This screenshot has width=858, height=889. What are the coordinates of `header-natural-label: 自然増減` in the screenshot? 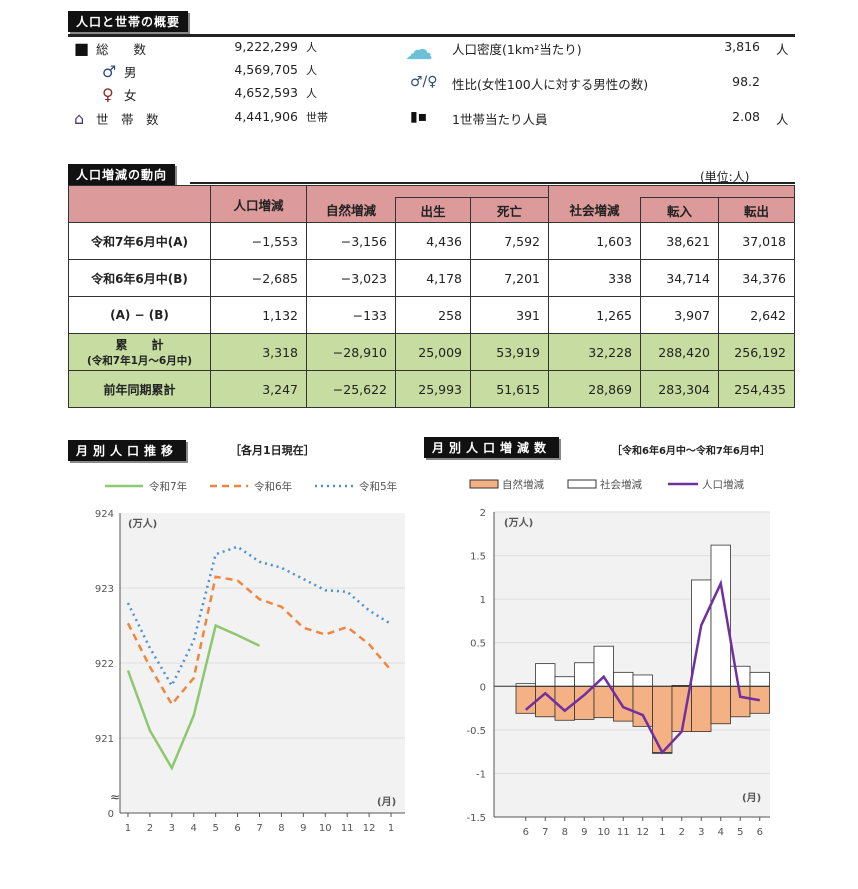 It's located at (351, 210).